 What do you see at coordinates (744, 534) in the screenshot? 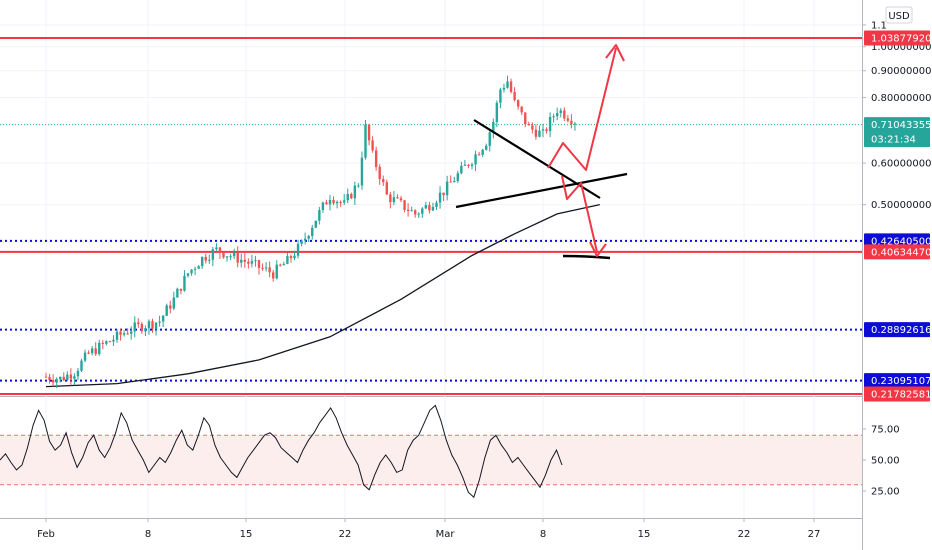
I see `time-tick-label: 22` at bounding box center [744, 534].